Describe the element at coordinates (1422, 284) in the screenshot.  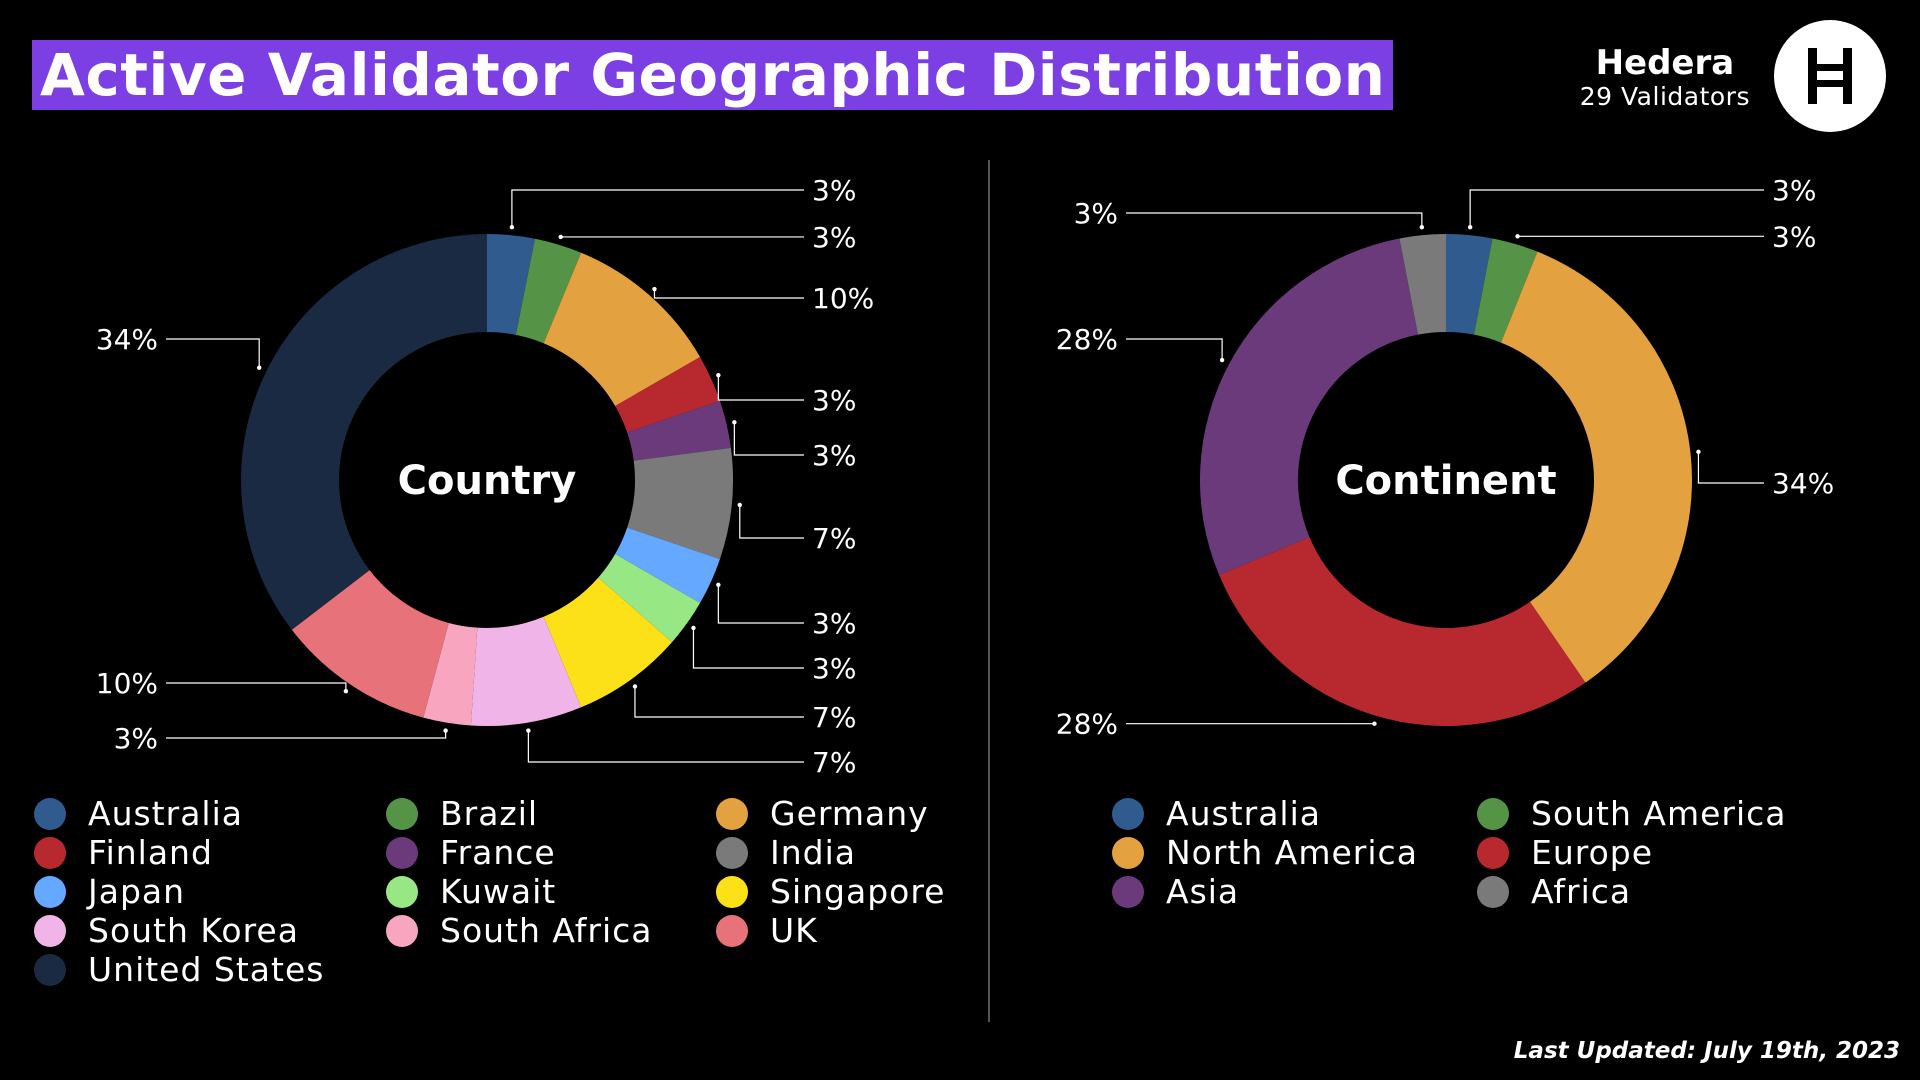
I see `slice-africa` at that location.